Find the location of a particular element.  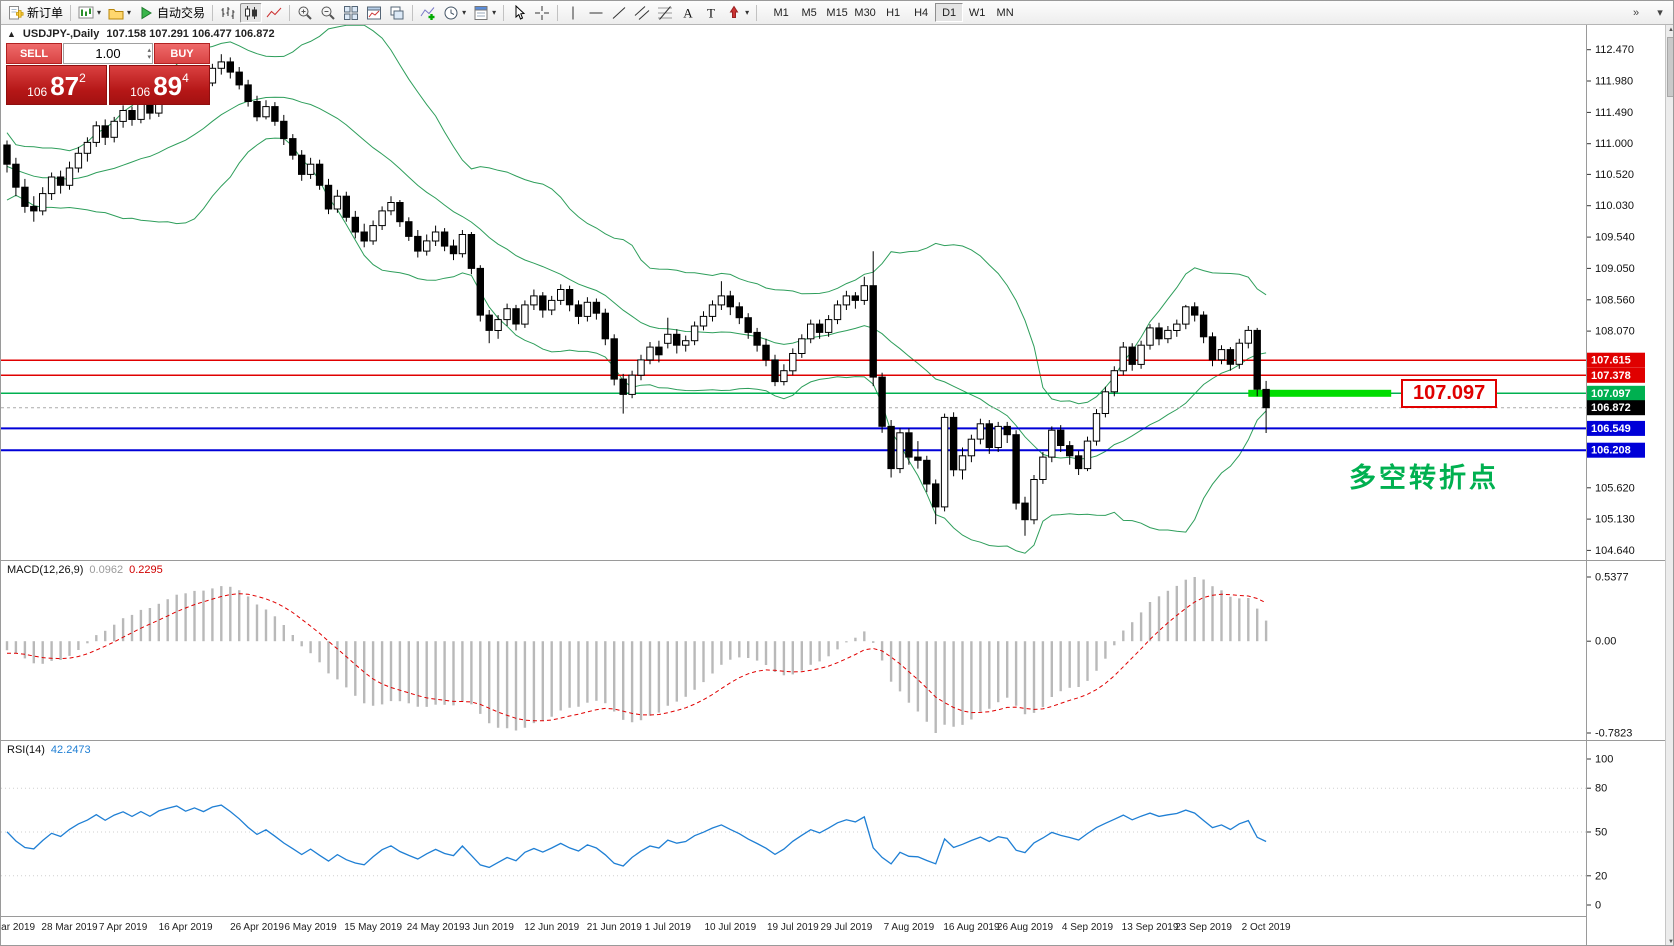

timeframe-button-D1: D1 is located at coordinates (949, 12).